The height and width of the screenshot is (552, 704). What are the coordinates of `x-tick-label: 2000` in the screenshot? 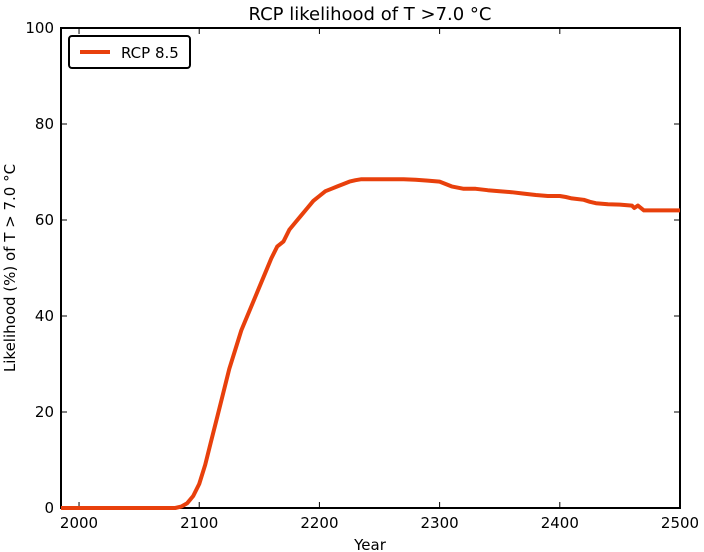 It's located at (79, 523).